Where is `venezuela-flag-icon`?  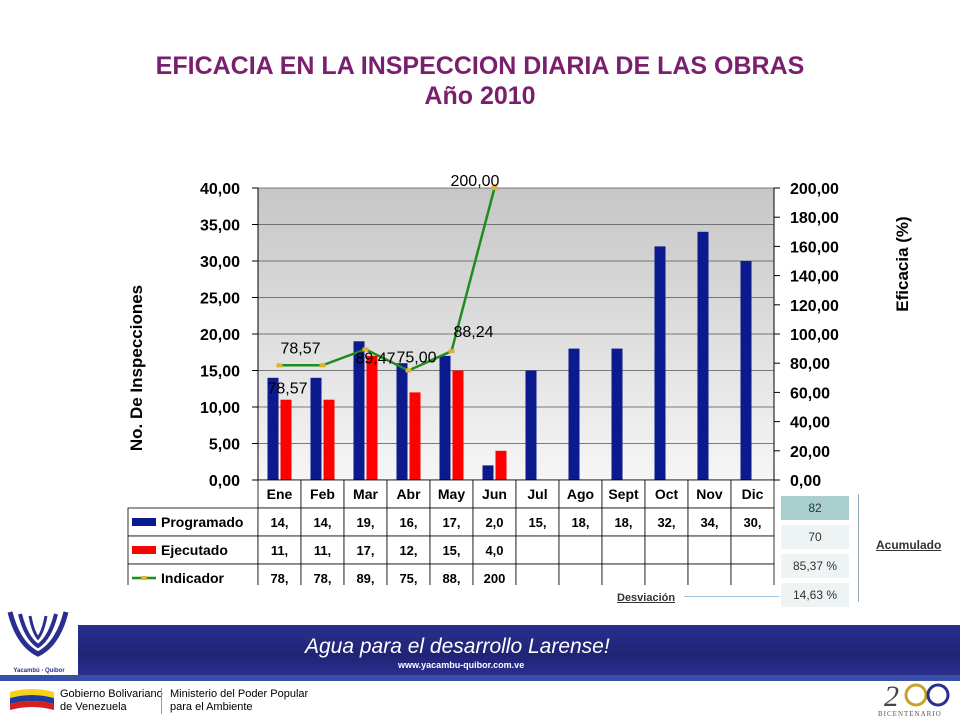 venezuela-flag-icon is located at coordinates (32, 699).